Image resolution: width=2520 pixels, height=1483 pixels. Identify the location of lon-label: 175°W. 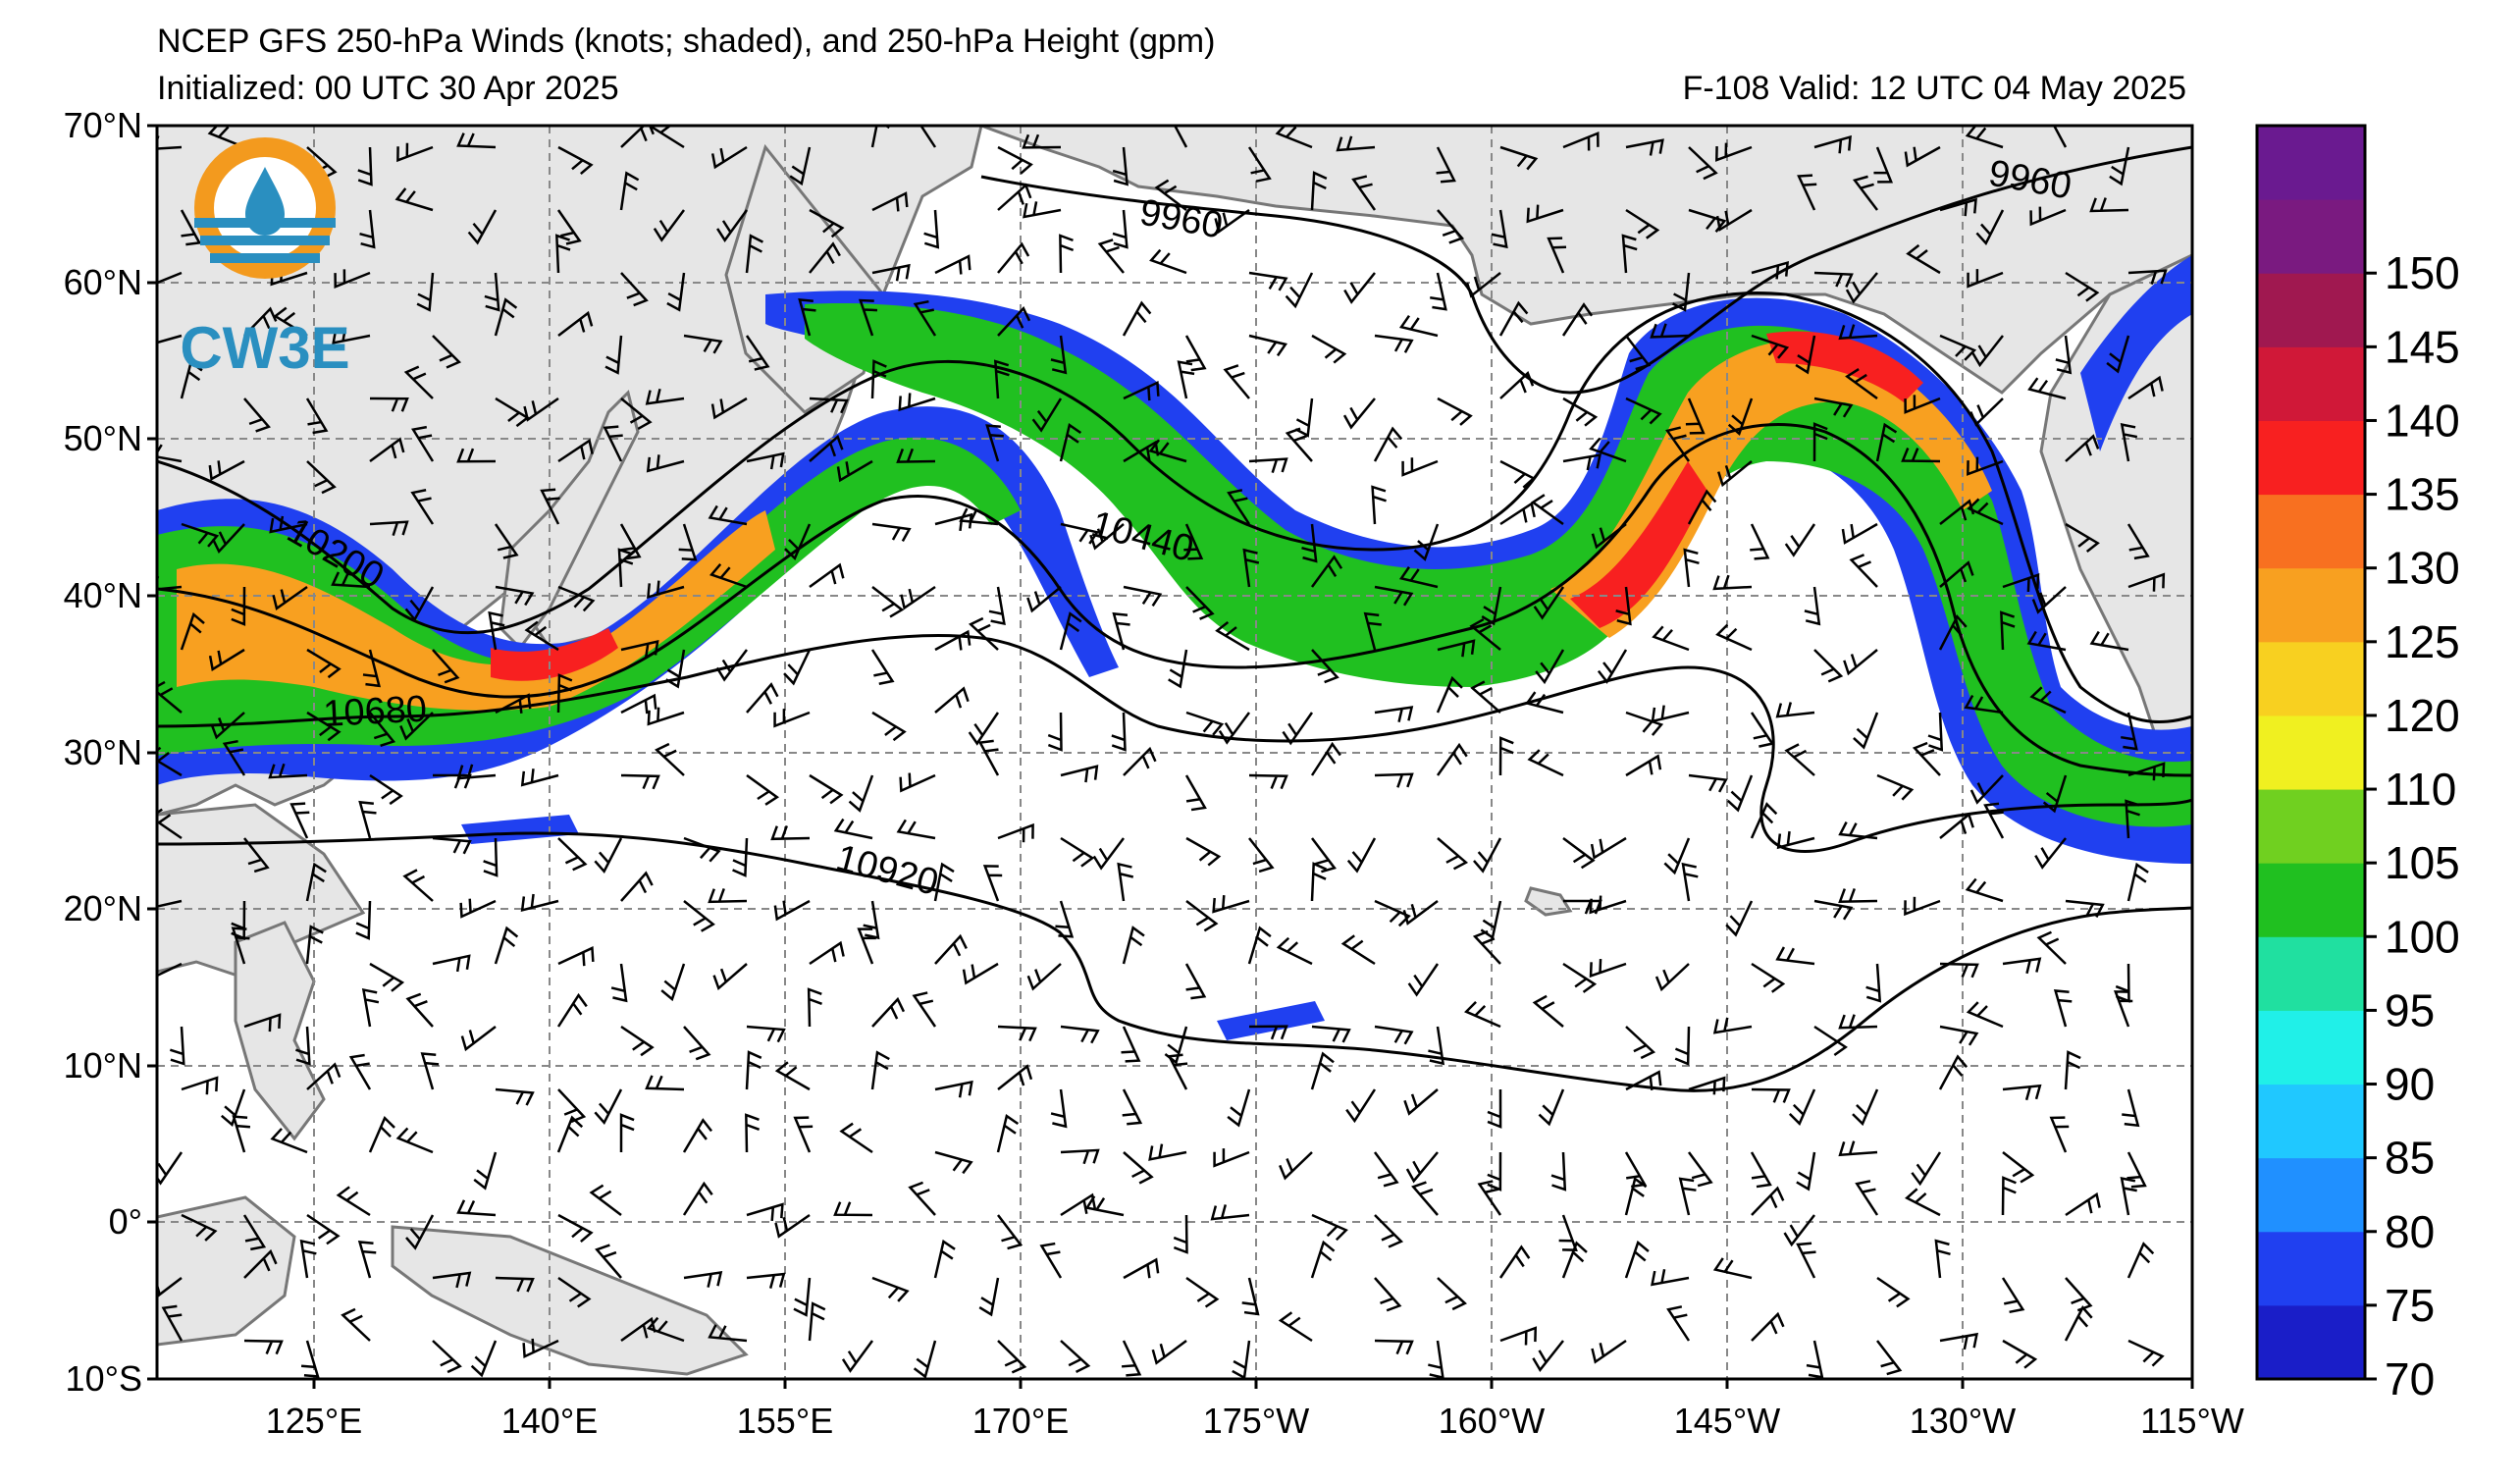
(1256, 1421).